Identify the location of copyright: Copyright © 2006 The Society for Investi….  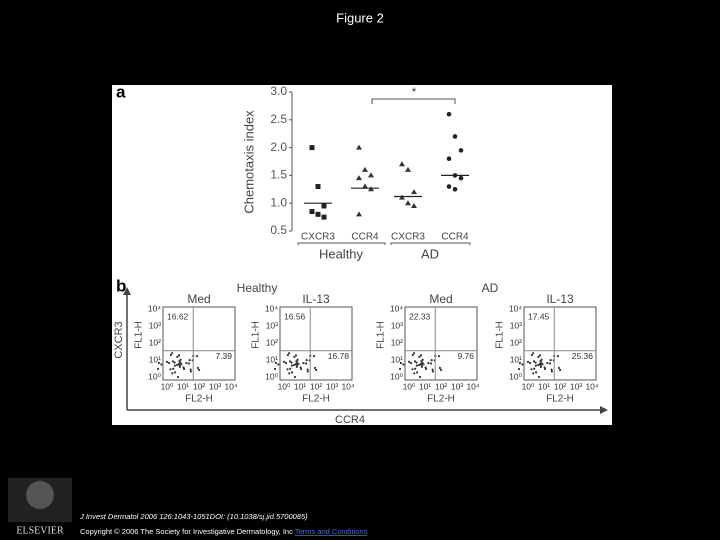
(224, 531).